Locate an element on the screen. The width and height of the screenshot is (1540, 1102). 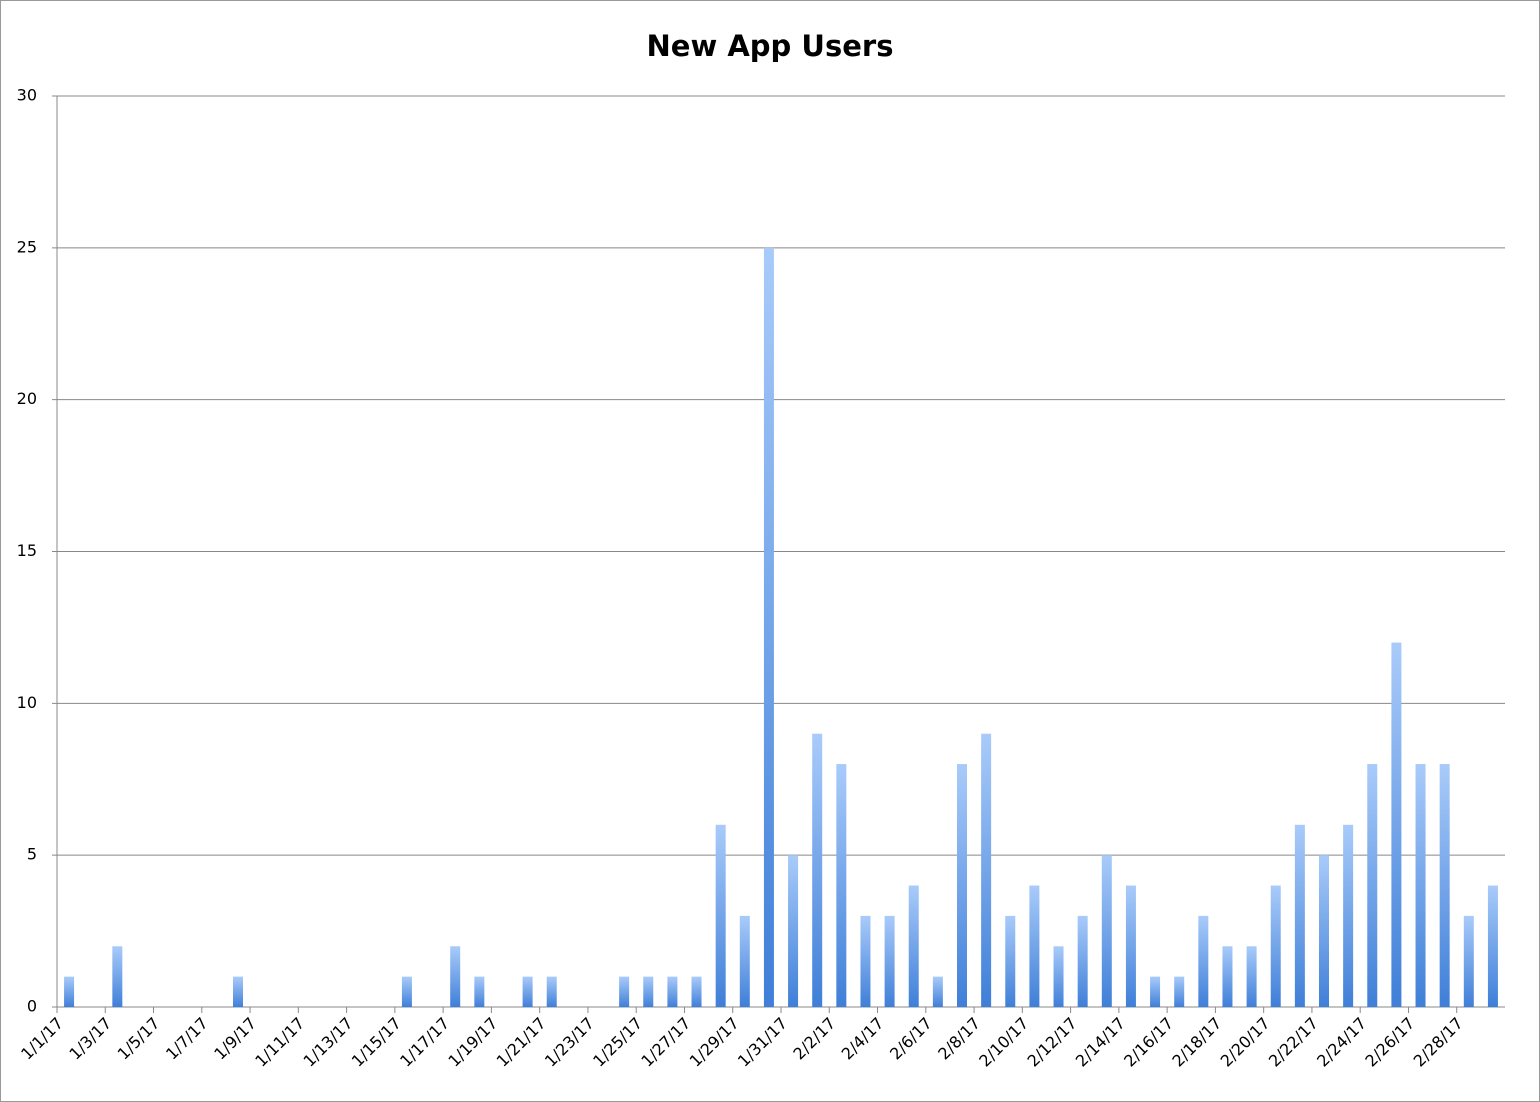
y-tick-label: 15 is located at coordinates (27, 550).